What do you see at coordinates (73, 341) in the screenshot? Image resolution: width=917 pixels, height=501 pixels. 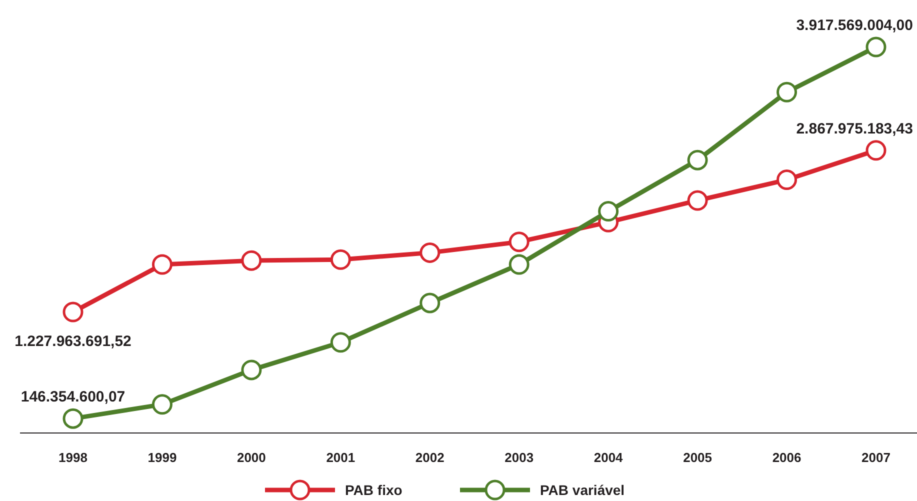 I see `data-label: 1.227.963.691,52` at bounding box center [73, 341].